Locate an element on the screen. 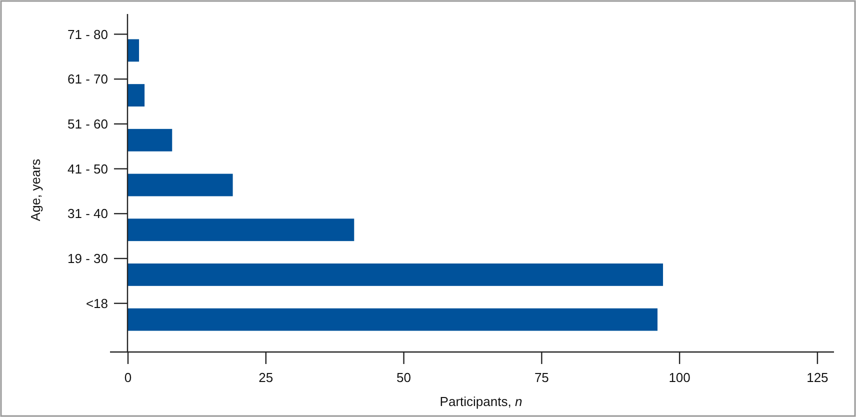  x-tick-label: 100 is located at coordinates (679, 377).